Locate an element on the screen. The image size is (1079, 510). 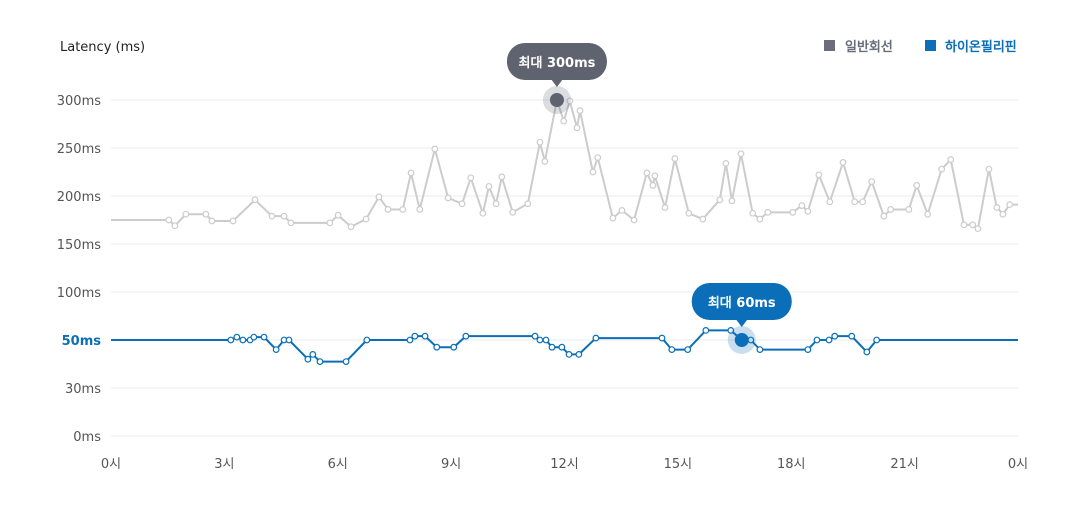
peak-point is located at coordinates (556, 100).